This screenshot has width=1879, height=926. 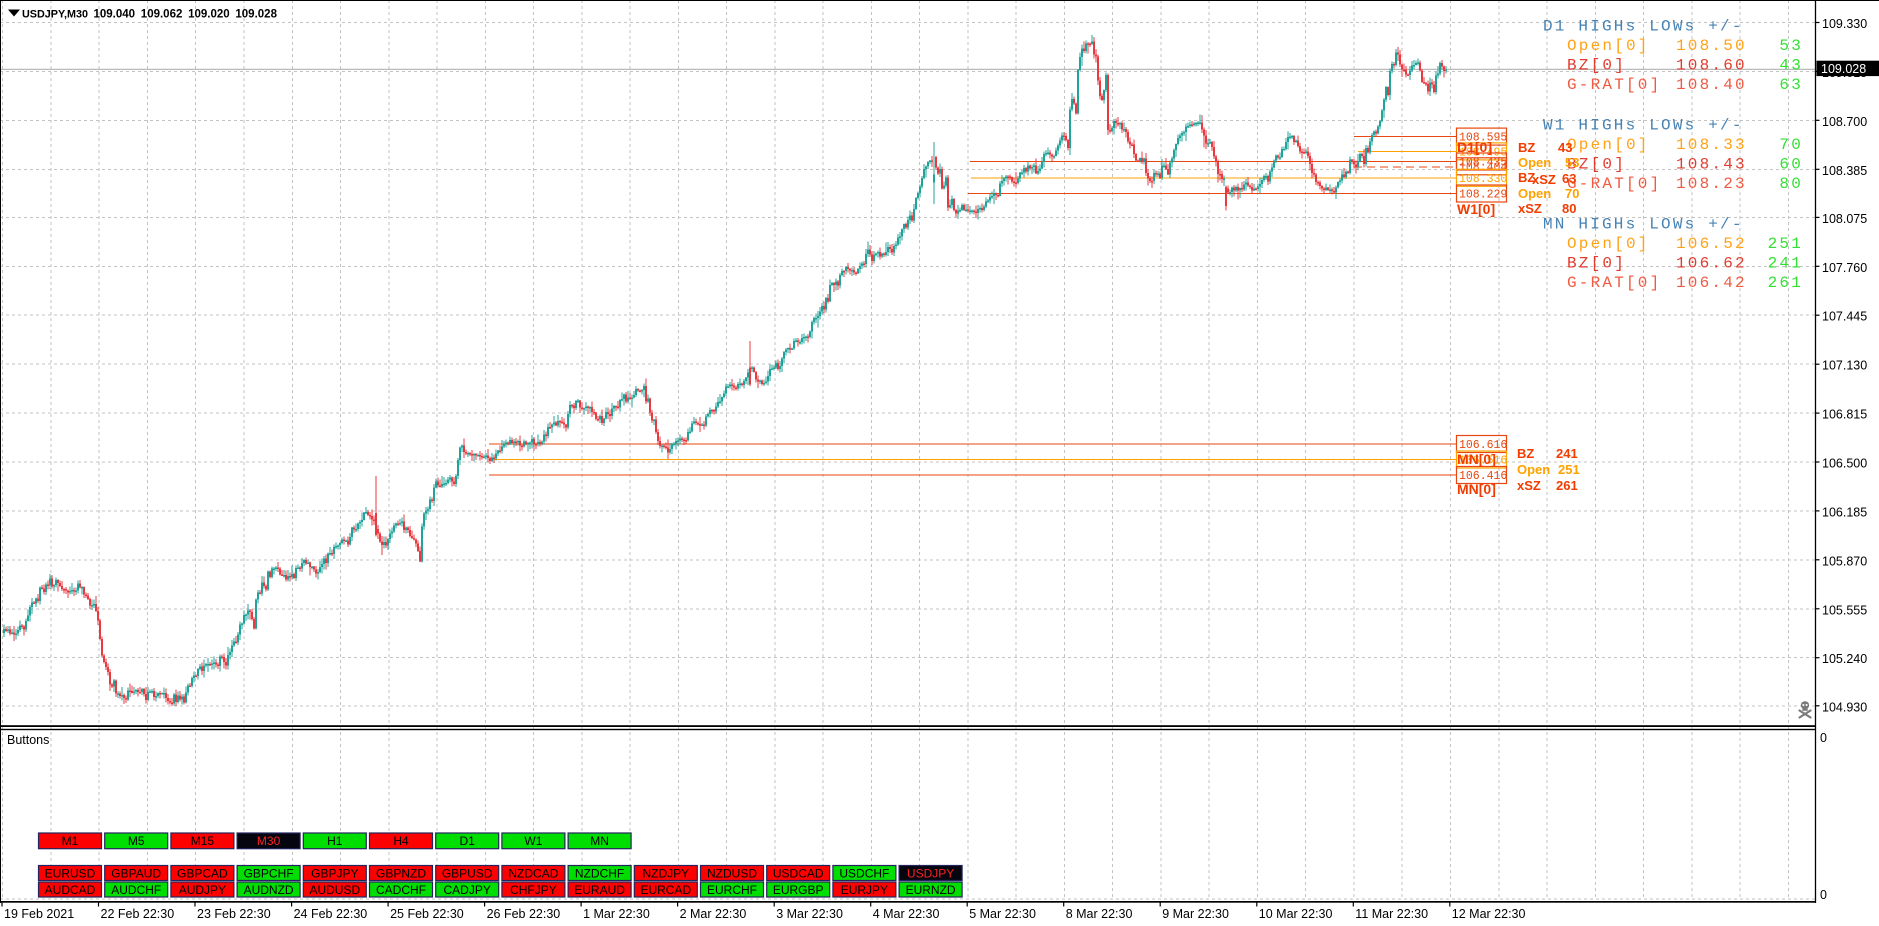 What do you see at coordinates (1483, 179) in the screenshot?
I see `svg-text: 108.330` at bounding box center [1483, 179].